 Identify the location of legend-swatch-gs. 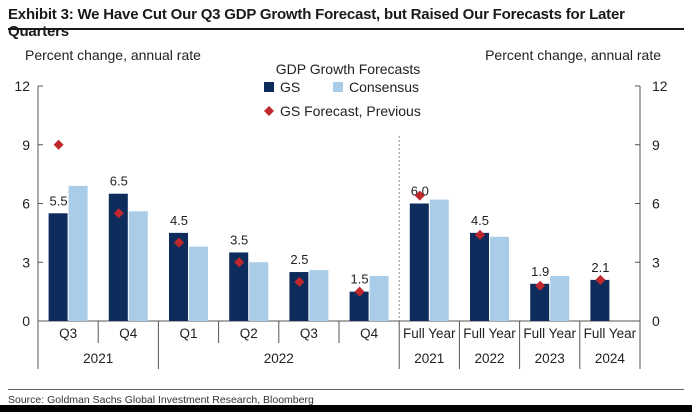
(269, 87).